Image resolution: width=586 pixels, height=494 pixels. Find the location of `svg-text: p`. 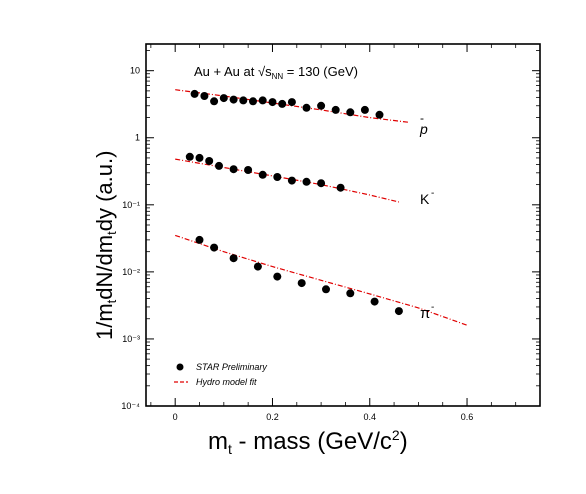

svg-text: p is located at coordinates (423, 129).